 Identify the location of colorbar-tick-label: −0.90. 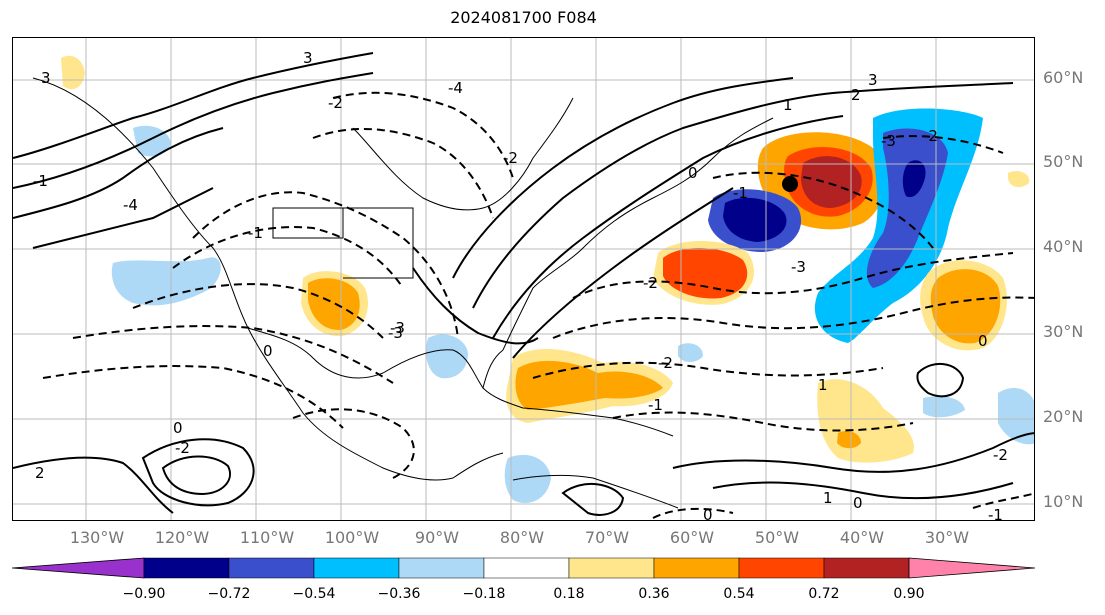
(144, 594).